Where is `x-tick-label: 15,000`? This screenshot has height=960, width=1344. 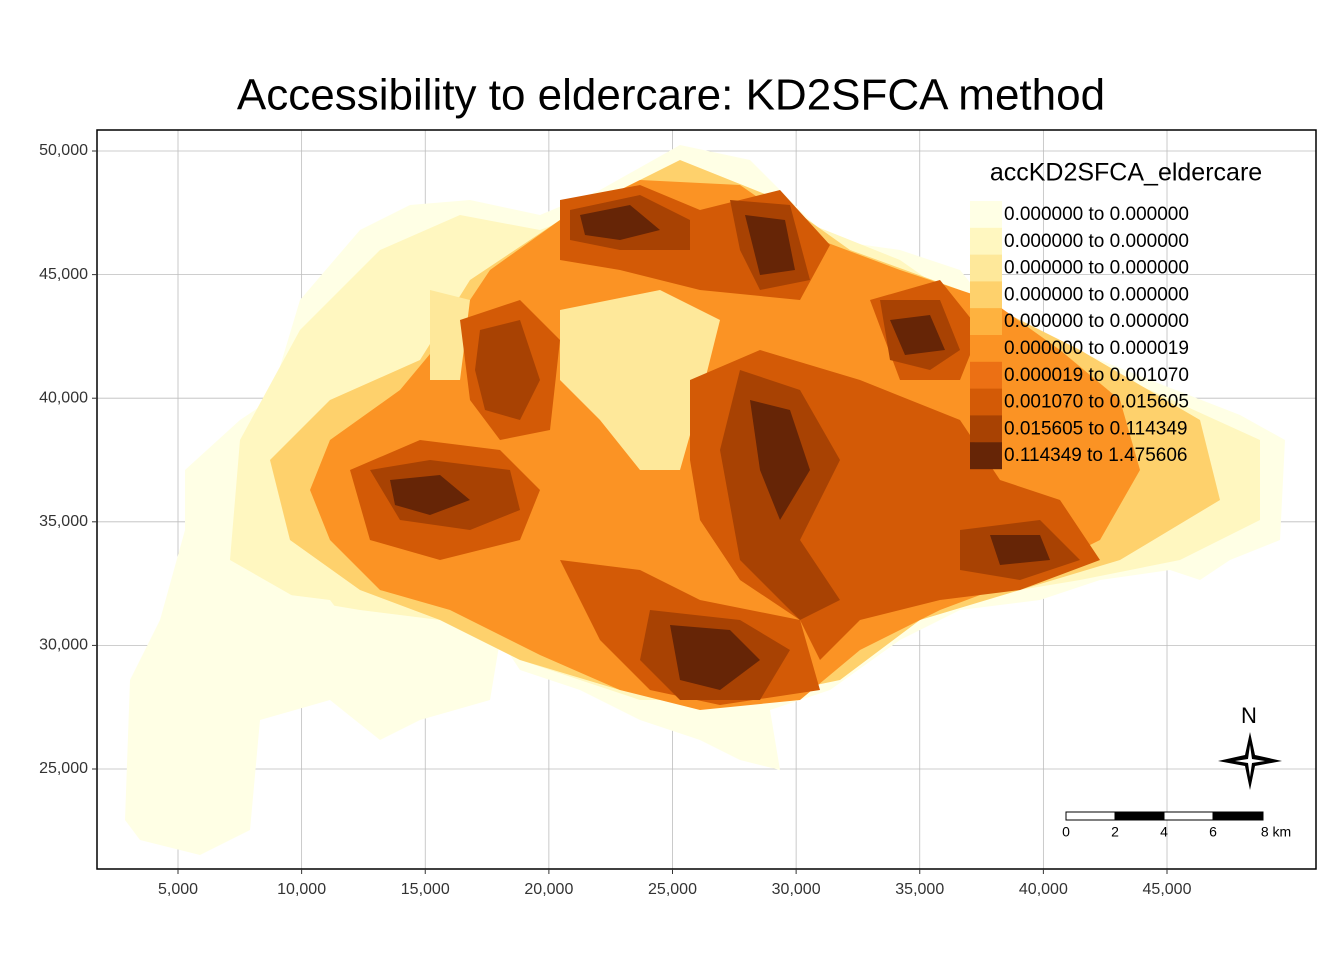 x-tick-label: 15,000 is located at coordinates (425, 889).